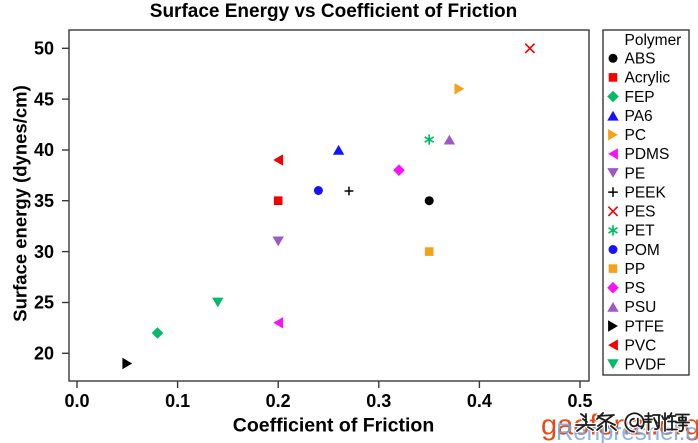 The image size is (698, 443). What do you see at coordinates (76, 401) in the screenshot?
I see `svg-text: 0.0` at bounding box center [76, 401].